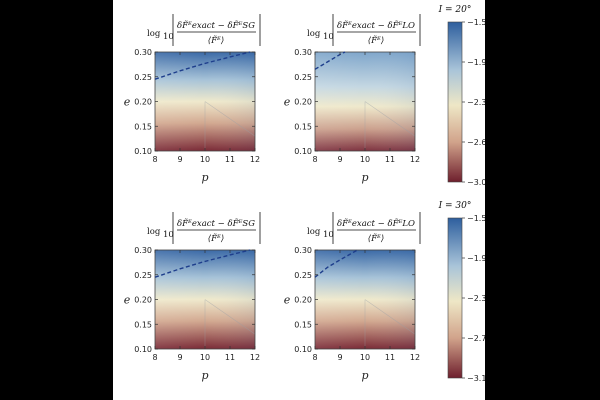  Describe the element at coordinates (476, 62) in the screenshot. I see `colorbar-tick-label: −1.92` at that location.